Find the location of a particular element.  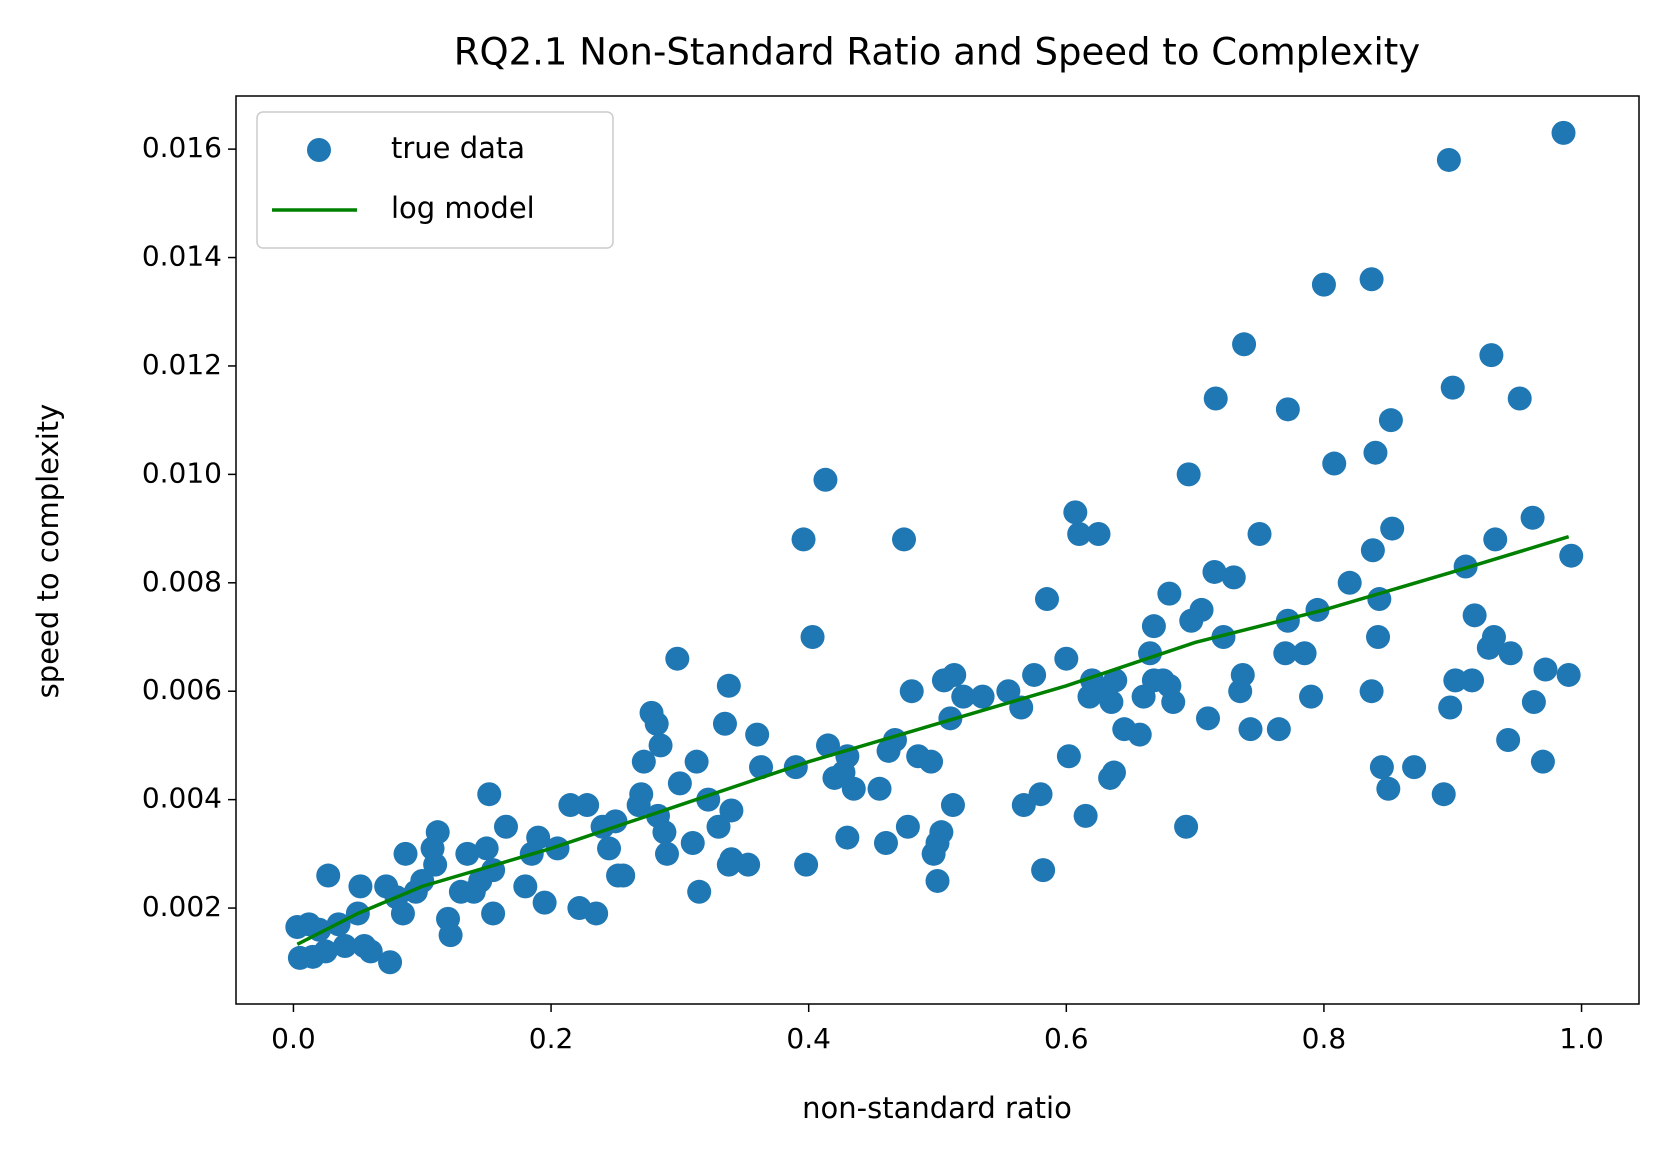

legend-label: true data is located at coordinates (458, 148).